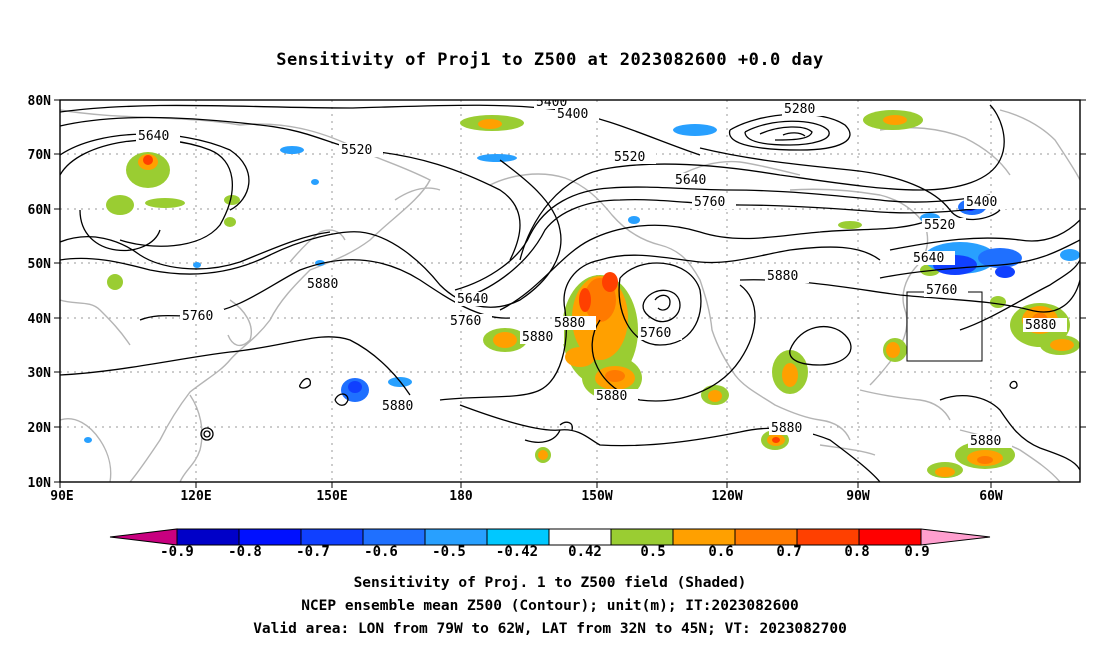  What do you see at coordinates (245, 552) in the screenshot?
I see `colorbar-label: -0.8` at bounding box center [245, 552].